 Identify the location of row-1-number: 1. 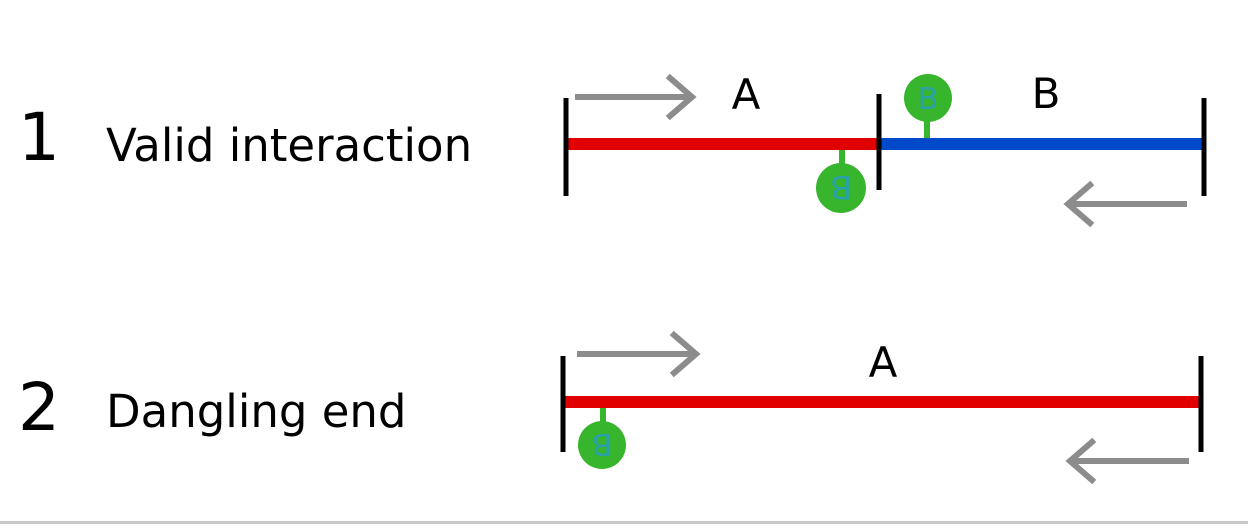
(39, 137).